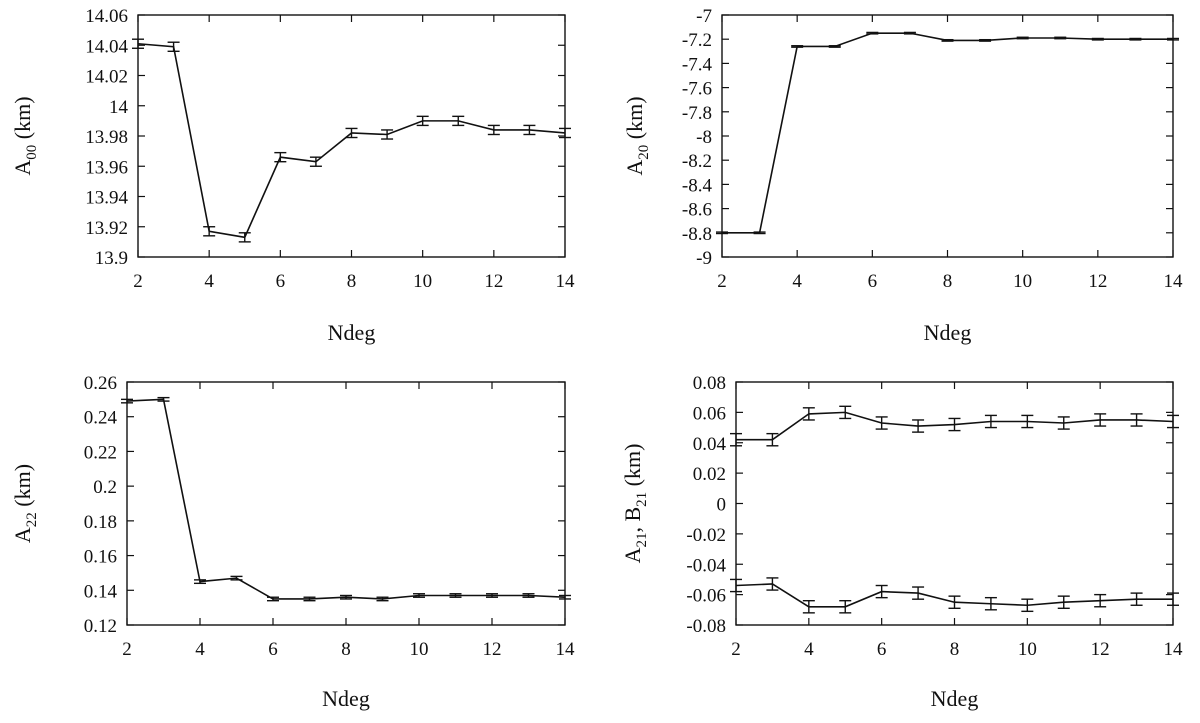  I want to click on y-tick-label: 13.98, so click(106, 137).